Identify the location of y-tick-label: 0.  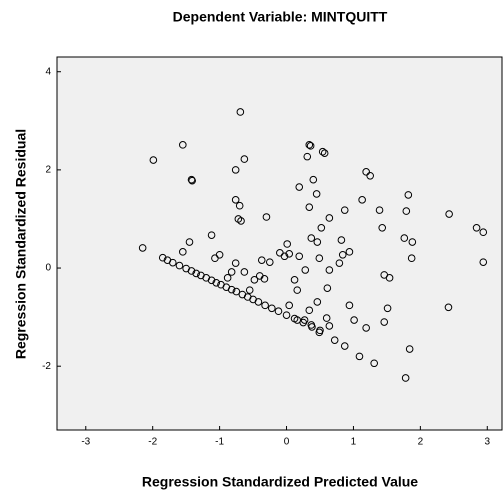
(48, 268).